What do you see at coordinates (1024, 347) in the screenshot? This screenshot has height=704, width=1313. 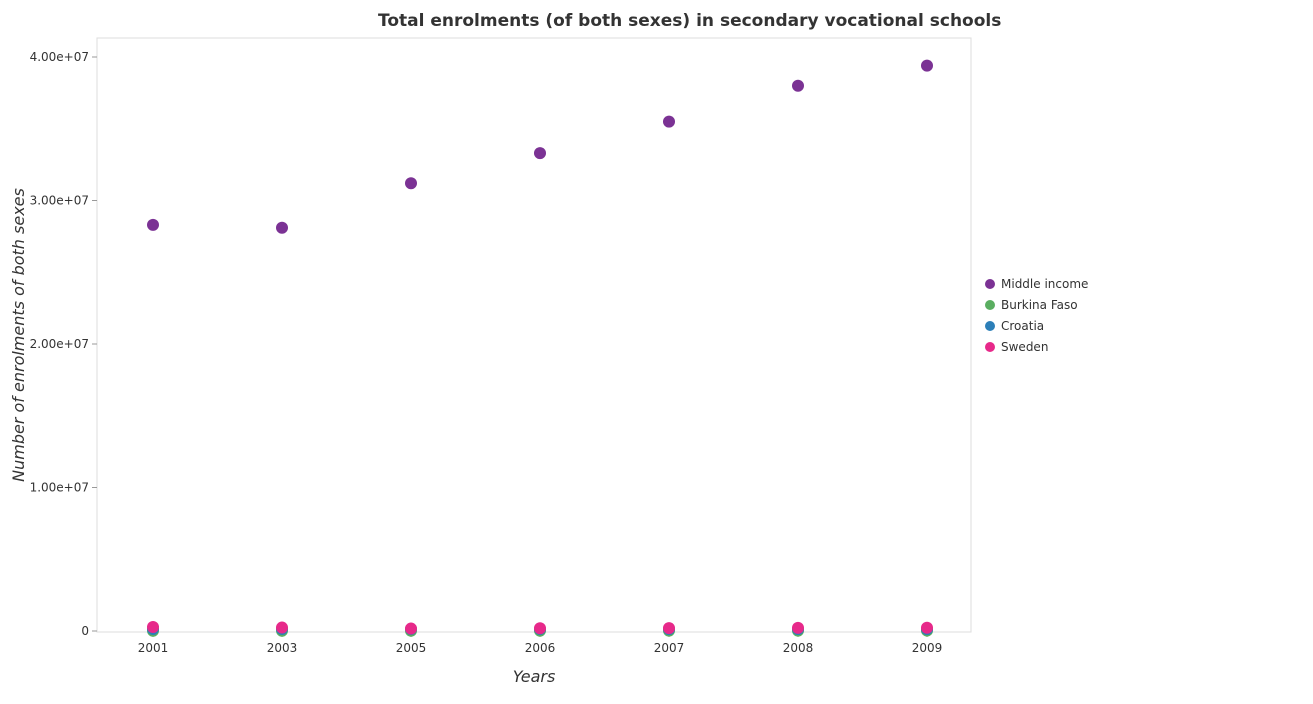 I see `legend-label: Sweden` at bounding box center [1024, 347].